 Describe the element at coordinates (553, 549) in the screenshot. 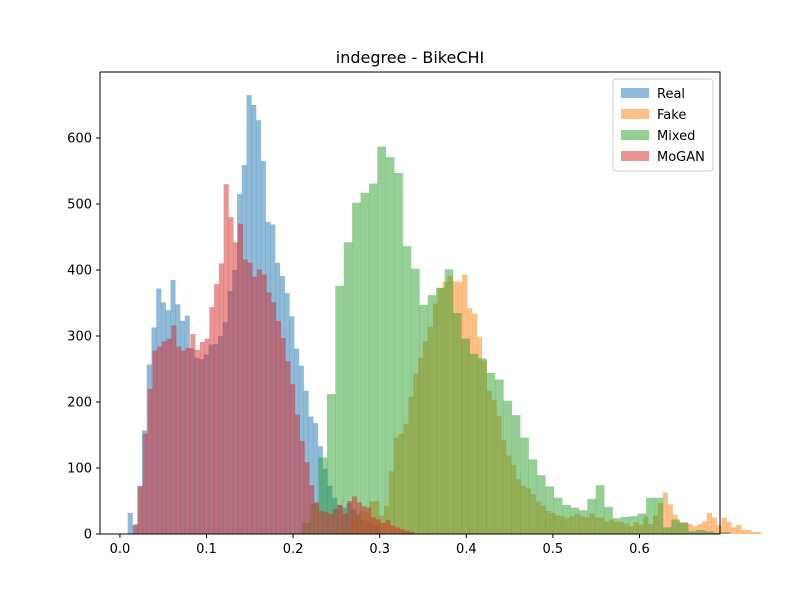

I see `x-tick-label: 0.5` at that location.